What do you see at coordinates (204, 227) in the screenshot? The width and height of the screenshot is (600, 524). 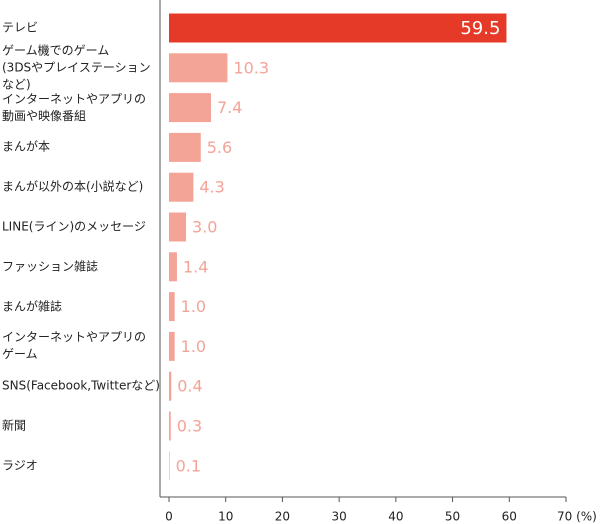 I see `value-label: 3.0` at bounding box center [204, 227].